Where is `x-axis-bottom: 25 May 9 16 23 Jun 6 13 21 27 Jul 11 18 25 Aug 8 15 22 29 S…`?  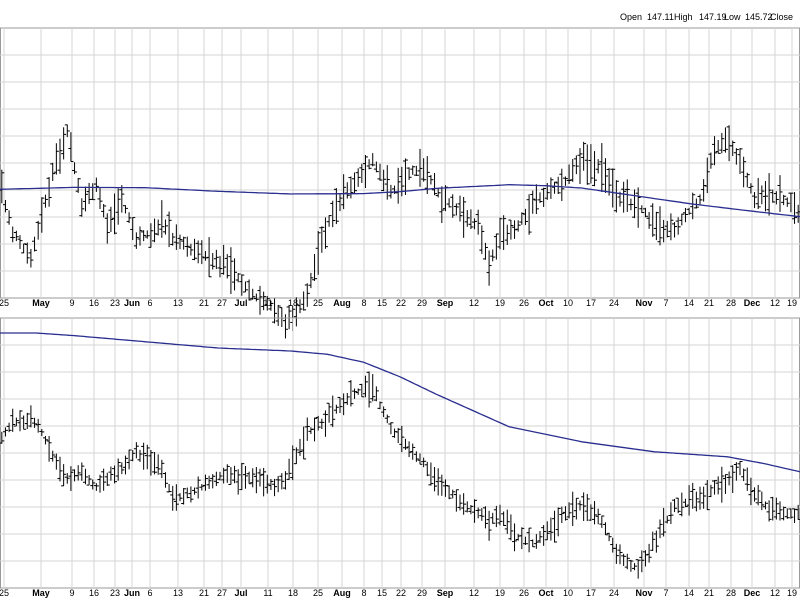
x-axis-bottom: 25 May 9 16 23 Jun 6 13 21 27 Jul 11 18 25 Aug 8 15 22 29 S… is located at coordinates (398, 593).